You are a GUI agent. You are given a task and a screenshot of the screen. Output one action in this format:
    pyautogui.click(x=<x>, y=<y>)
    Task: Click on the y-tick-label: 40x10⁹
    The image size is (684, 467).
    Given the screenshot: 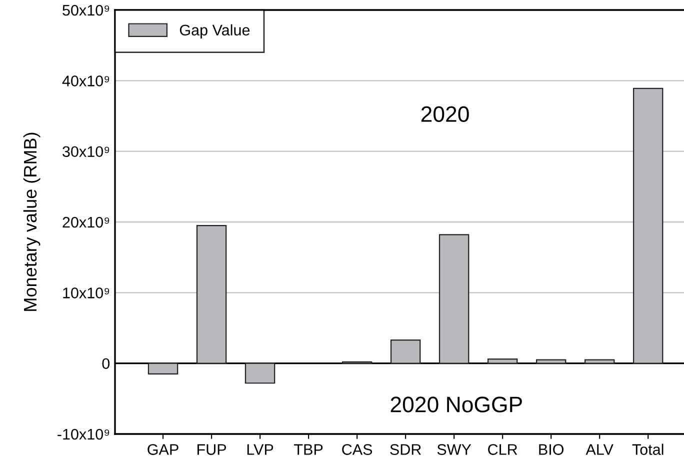 What is the action you would take?
    pyautogui.click(x=86, y=81)
    